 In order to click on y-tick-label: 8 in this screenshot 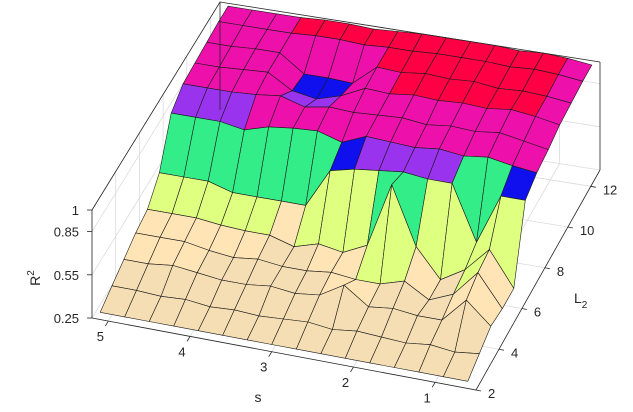, I will do `click(560, 271)`.